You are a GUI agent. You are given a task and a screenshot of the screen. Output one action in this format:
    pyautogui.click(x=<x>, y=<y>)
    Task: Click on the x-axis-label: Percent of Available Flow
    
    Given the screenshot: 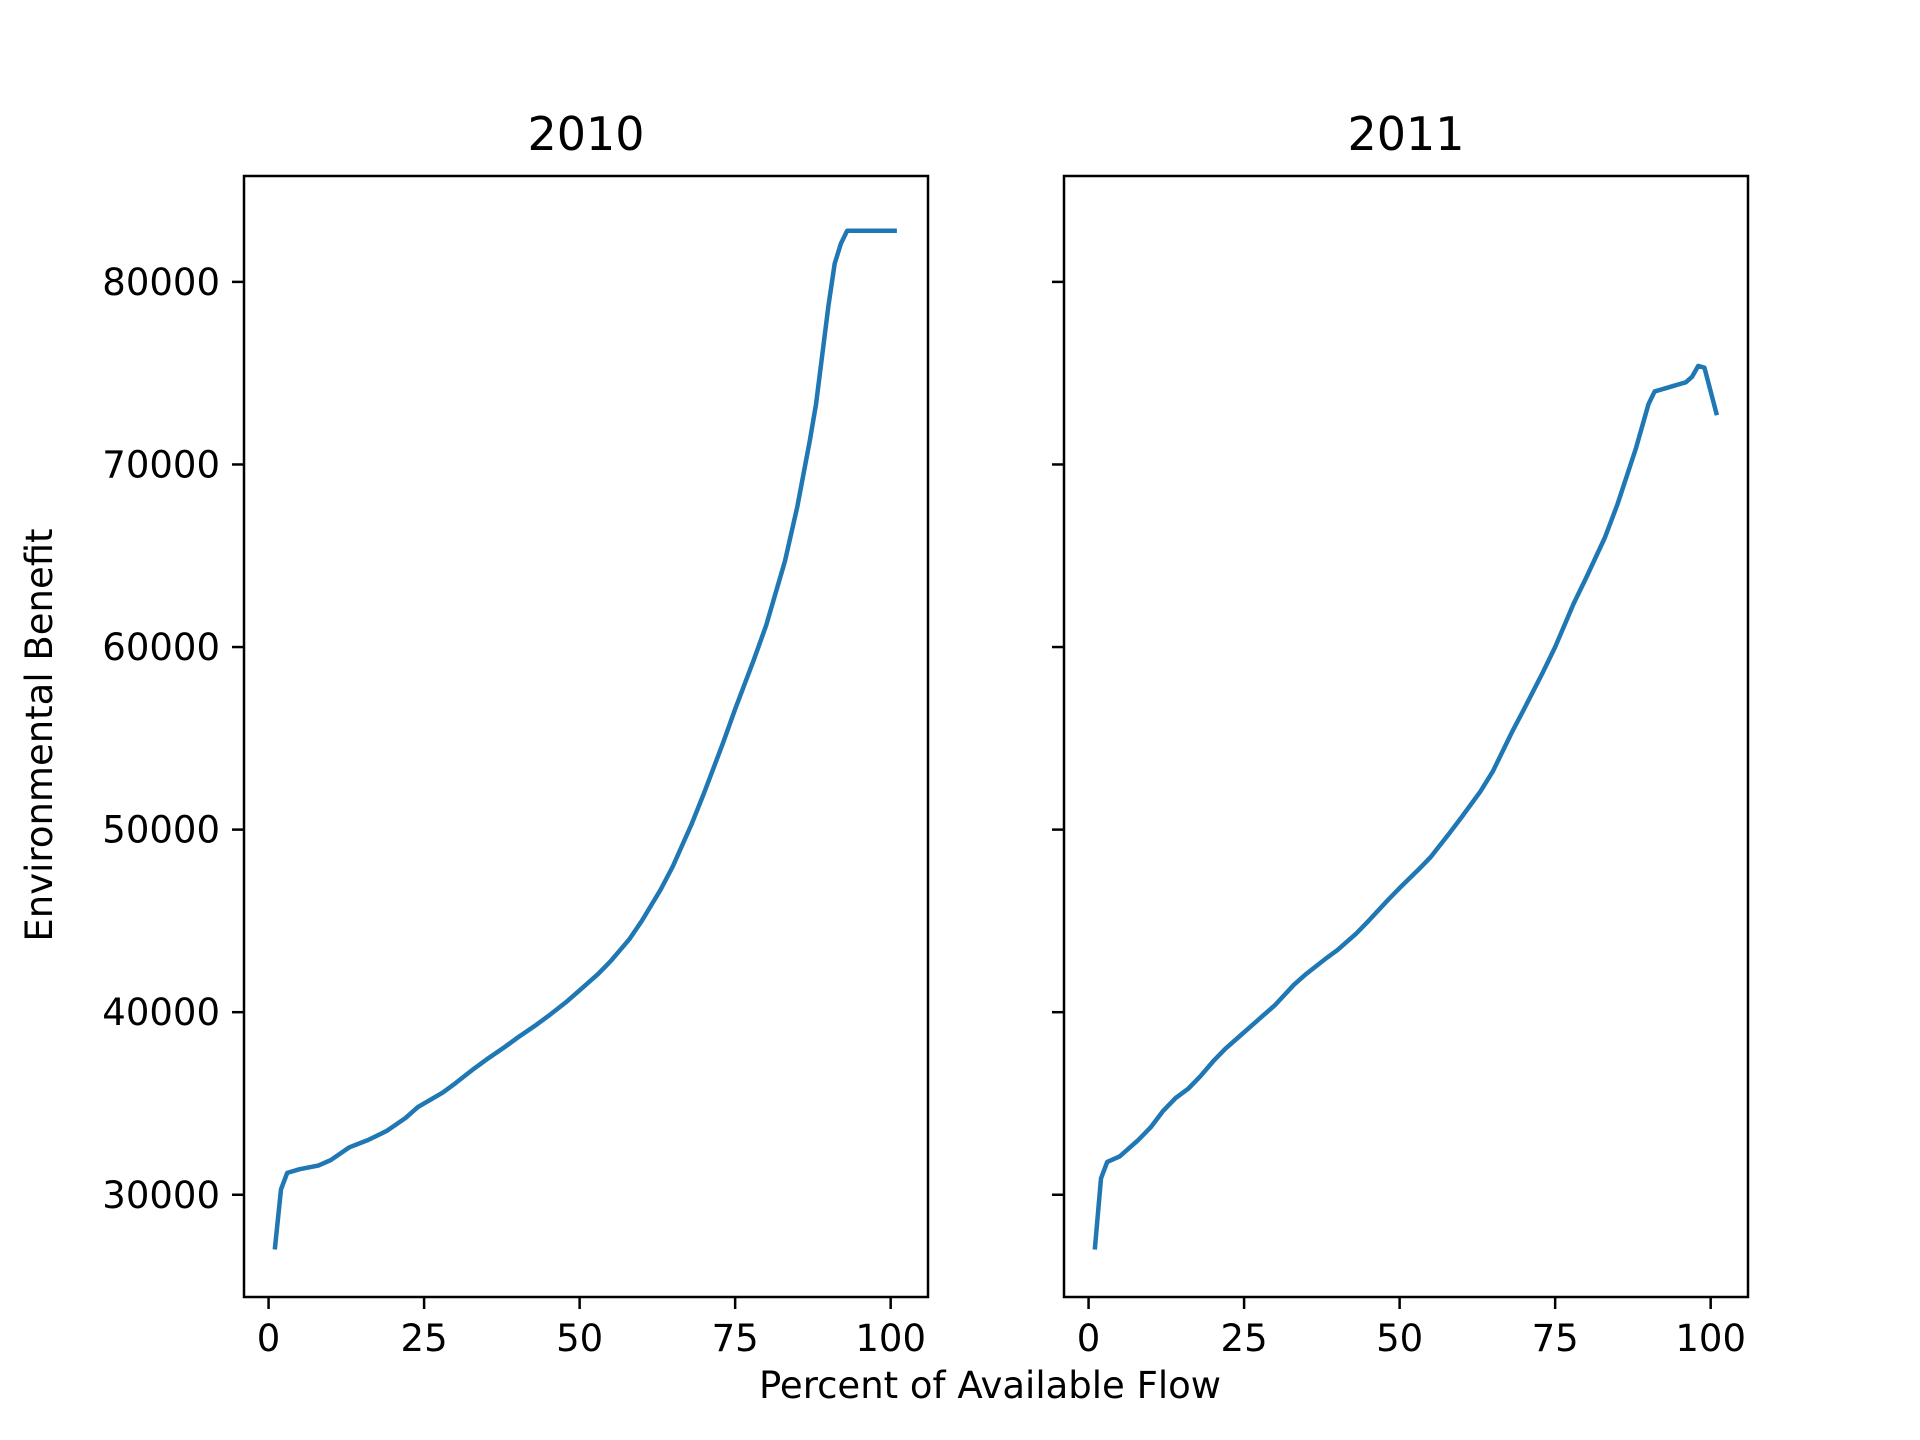 What is the action you would take?
    pyautogui.click(x=990, y=1385)
    